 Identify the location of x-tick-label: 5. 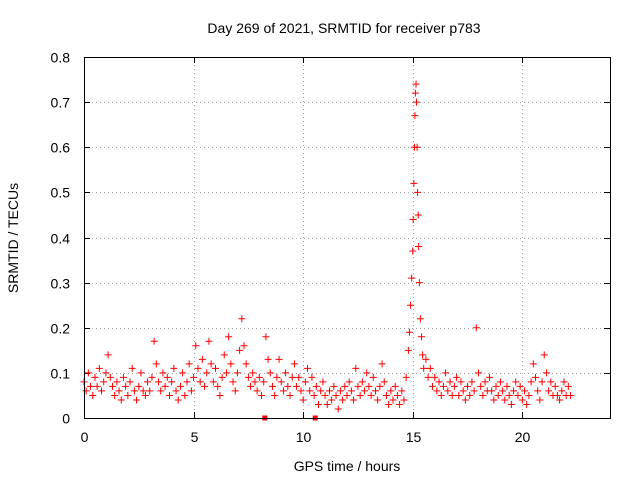
(195, 437).